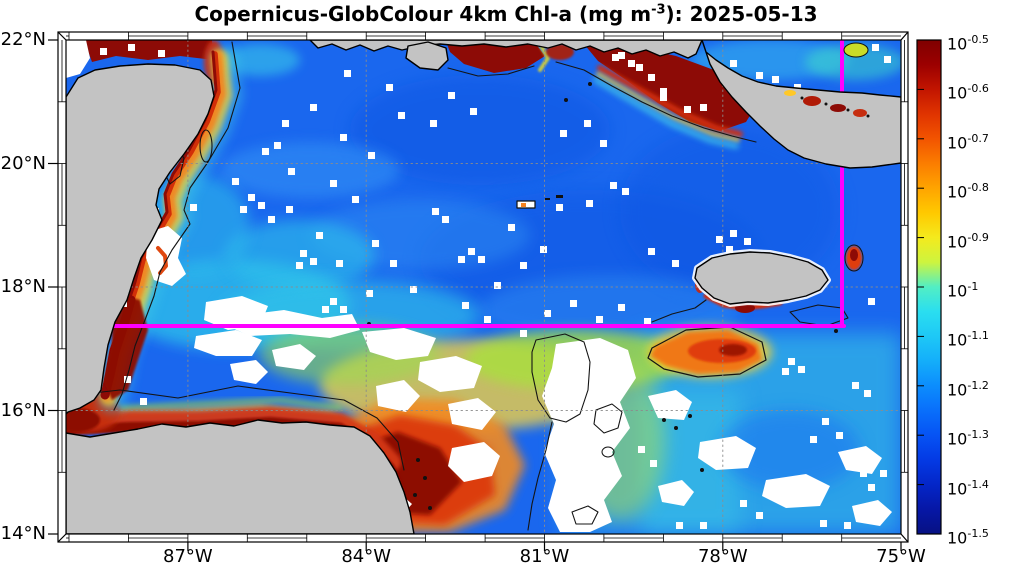 The height and width of the screenshot is (569, 1012). I want to click on navassa-contour, so click(854, 258).